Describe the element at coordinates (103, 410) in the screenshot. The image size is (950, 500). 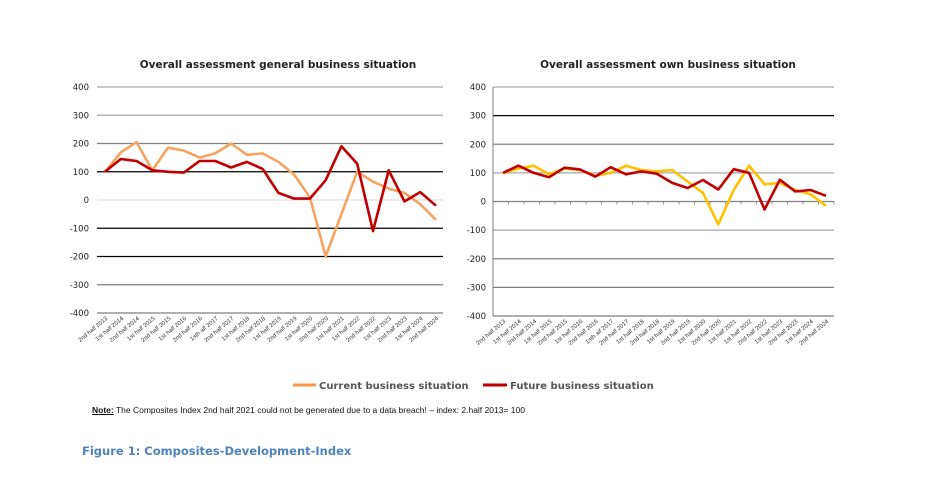
I see `footnote-label: Note:` at that location.